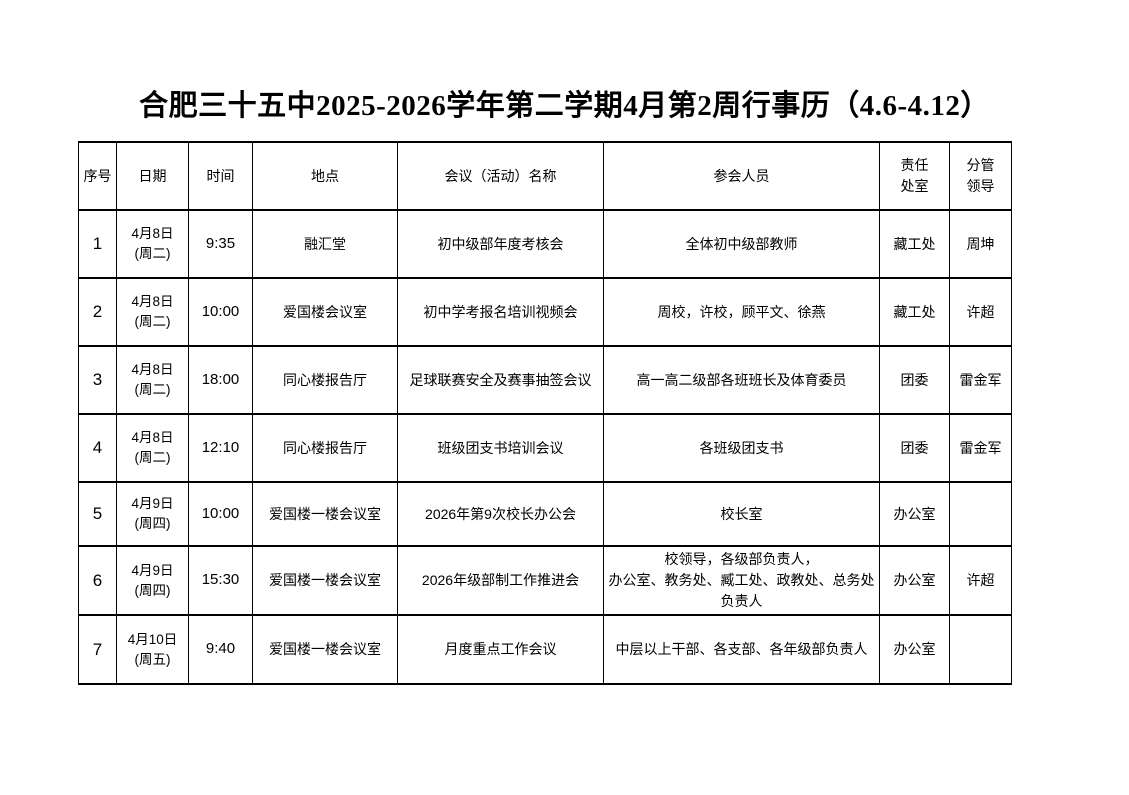 This screenshot has height=795, width=1129. What do you see at coordinates (220, 649) in the screenshot?
I see `time-cell: 9:40` at bounding box center [220, 649].